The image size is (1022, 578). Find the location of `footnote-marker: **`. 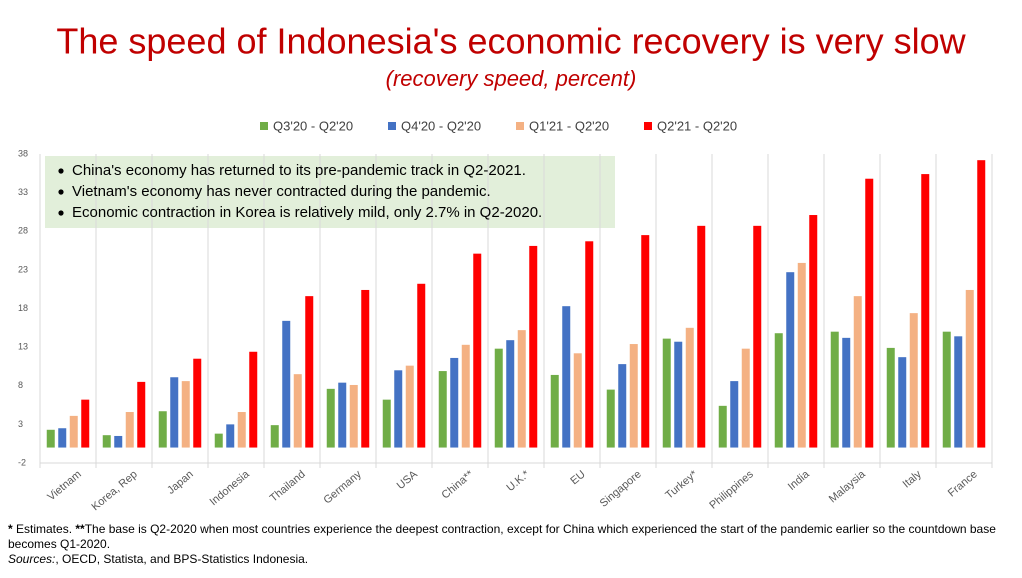

footnote-marker: ** is located at coordinates (80, 529).